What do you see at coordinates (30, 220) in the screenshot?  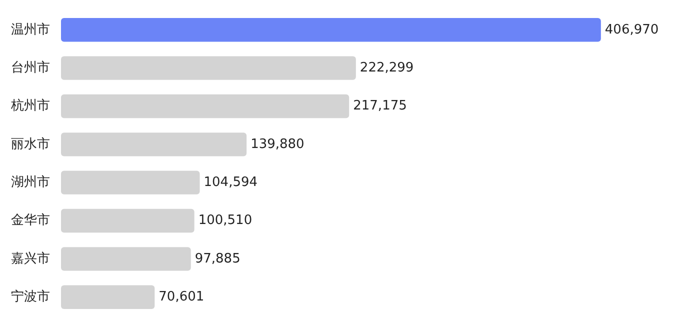 I see `y-tick-label: 金华市` at bounding box center [30, 220].